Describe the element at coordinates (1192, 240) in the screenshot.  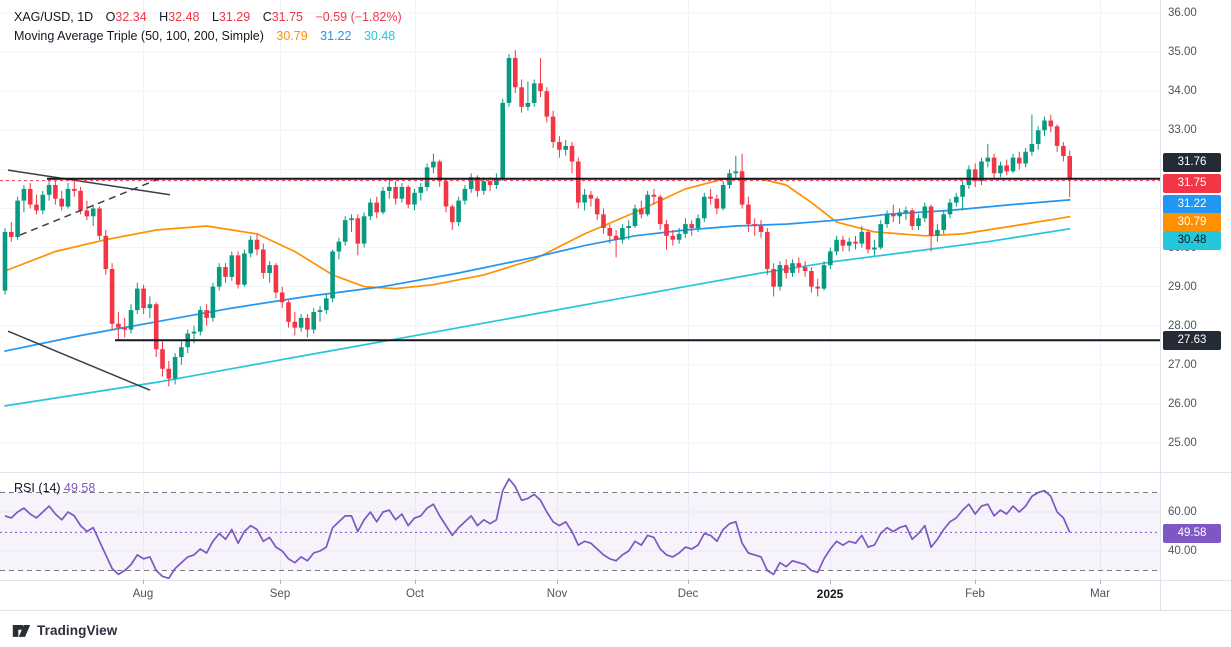
I see `price-badge: 30.48` at that location.